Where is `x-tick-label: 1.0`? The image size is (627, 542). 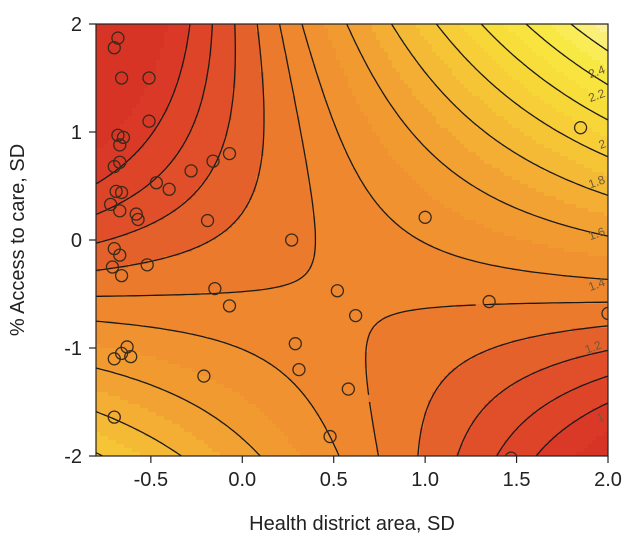
x-tick-label: 1.0 is located at coordinates (425, 480).